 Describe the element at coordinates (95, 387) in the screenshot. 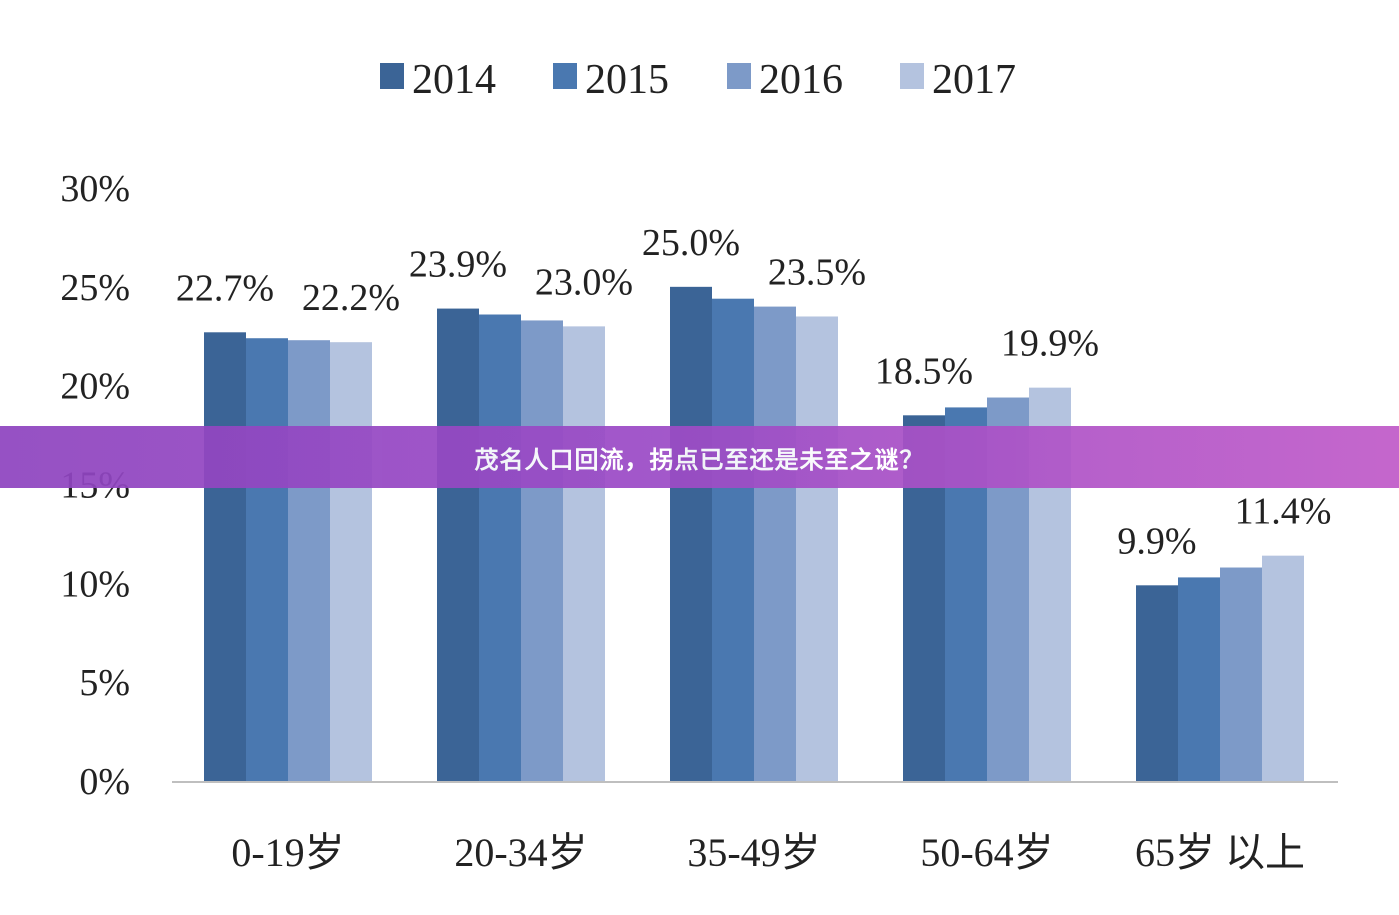

I see `y-tick-label: 20%` at that location.